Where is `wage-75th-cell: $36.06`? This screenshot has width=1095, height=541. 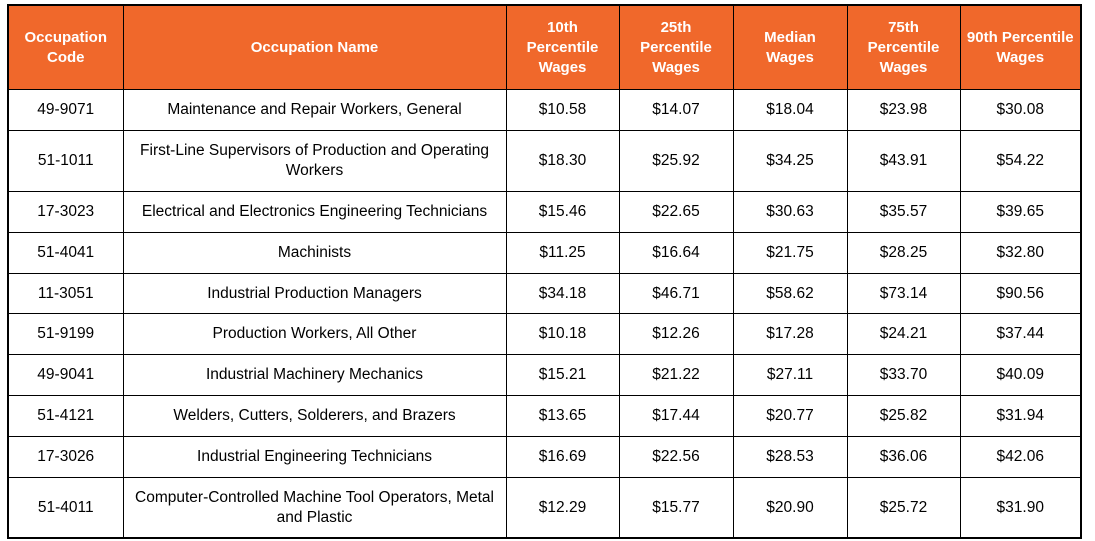 wage-75th-cell: $36.06 is located at coordinates (903, 456).